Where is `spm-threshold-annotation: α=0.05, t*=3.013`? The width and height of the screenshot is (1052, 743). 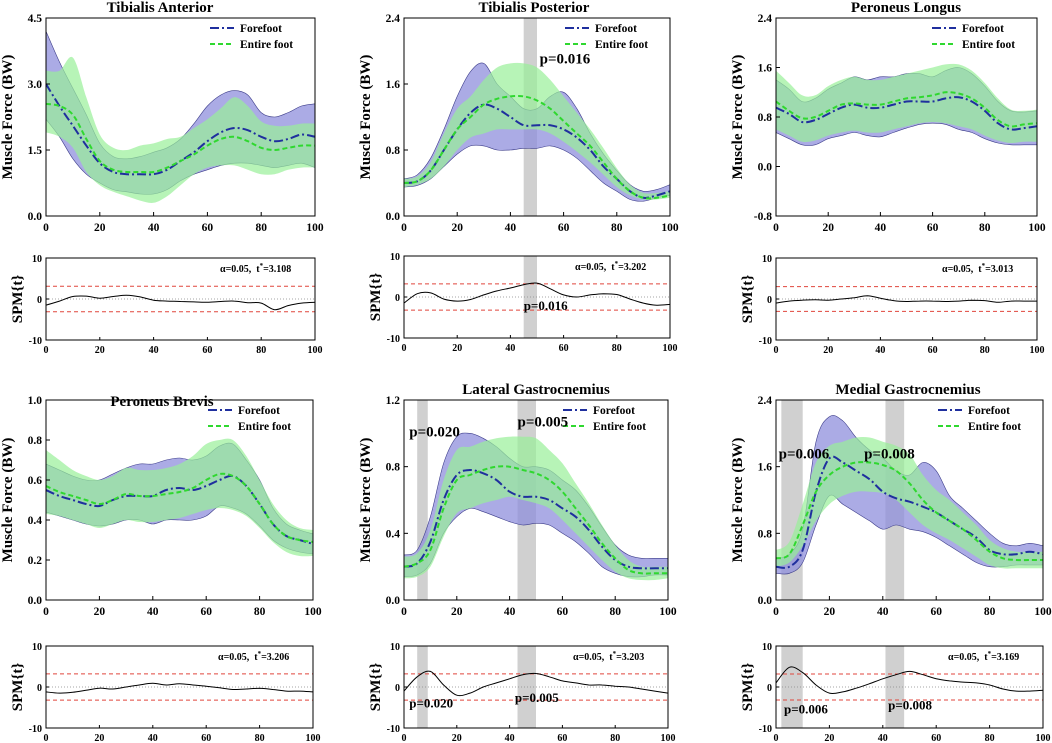 spm-threshold-annotation: α=0.05, t*=3.013 is located at coordinates (977, 268).